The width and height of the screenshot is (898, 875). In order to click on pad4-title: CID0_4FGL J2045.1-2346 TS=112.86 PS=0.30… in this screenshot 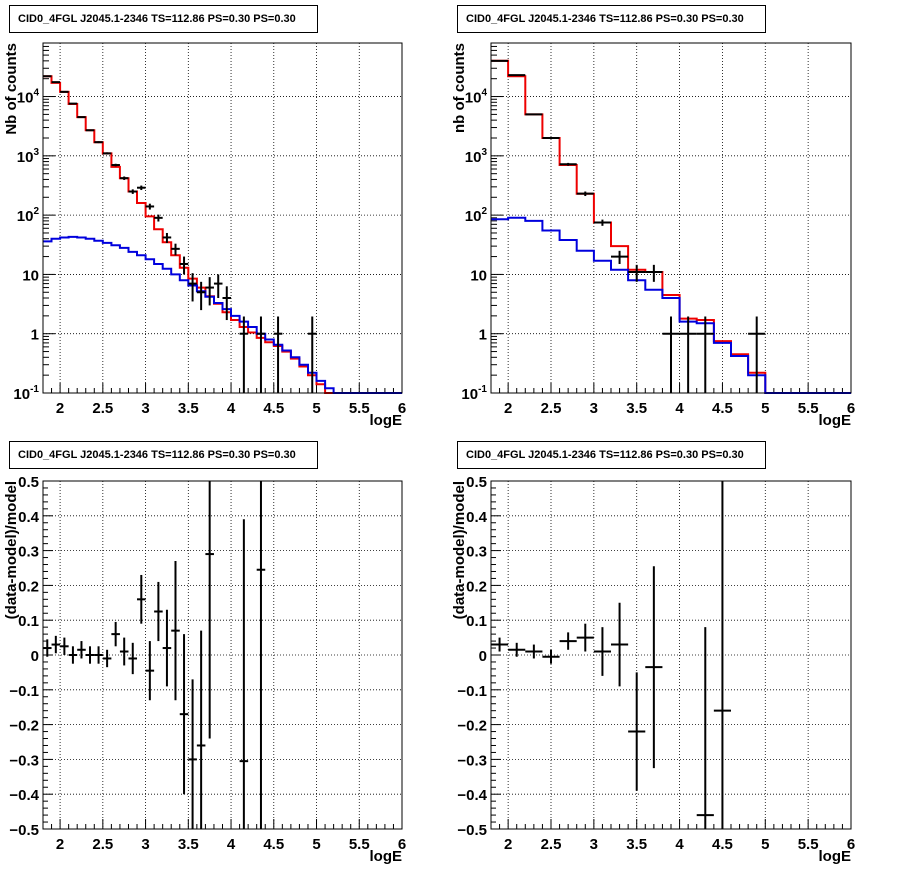, I will do `click(611, 455)`.